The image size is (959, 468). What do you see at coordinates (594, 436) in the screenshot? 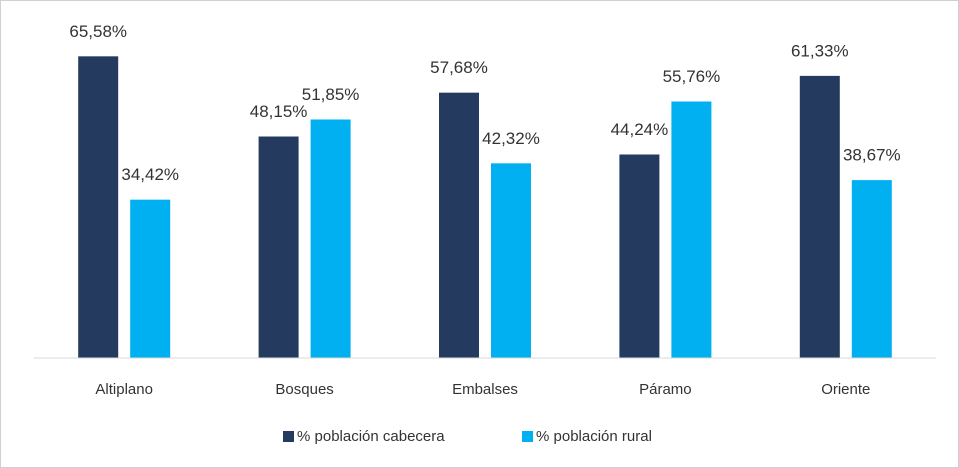
I see `legend-label: % población rural` at bounding box center [594, 436].